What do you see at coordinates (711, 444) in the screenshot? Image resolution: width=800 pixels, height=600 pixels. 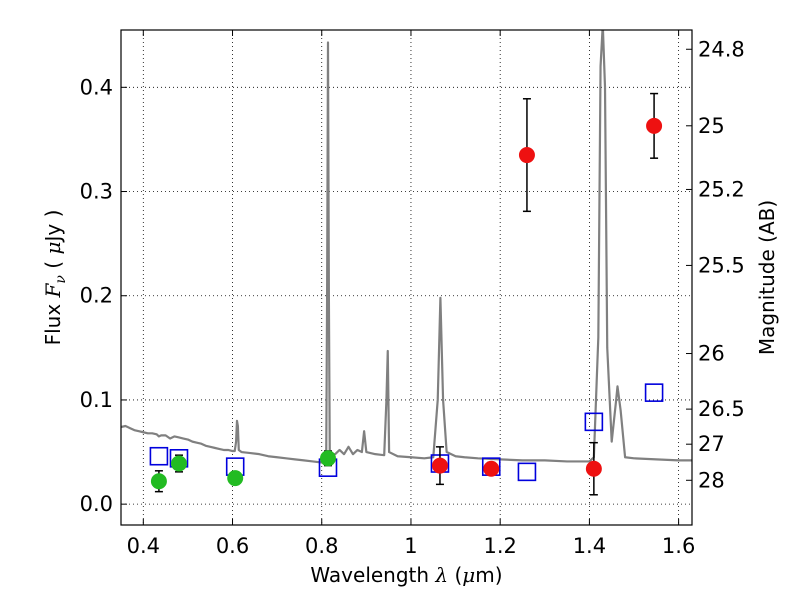 I see `mag-tick-label: 27` at bounding box center [711, 444].